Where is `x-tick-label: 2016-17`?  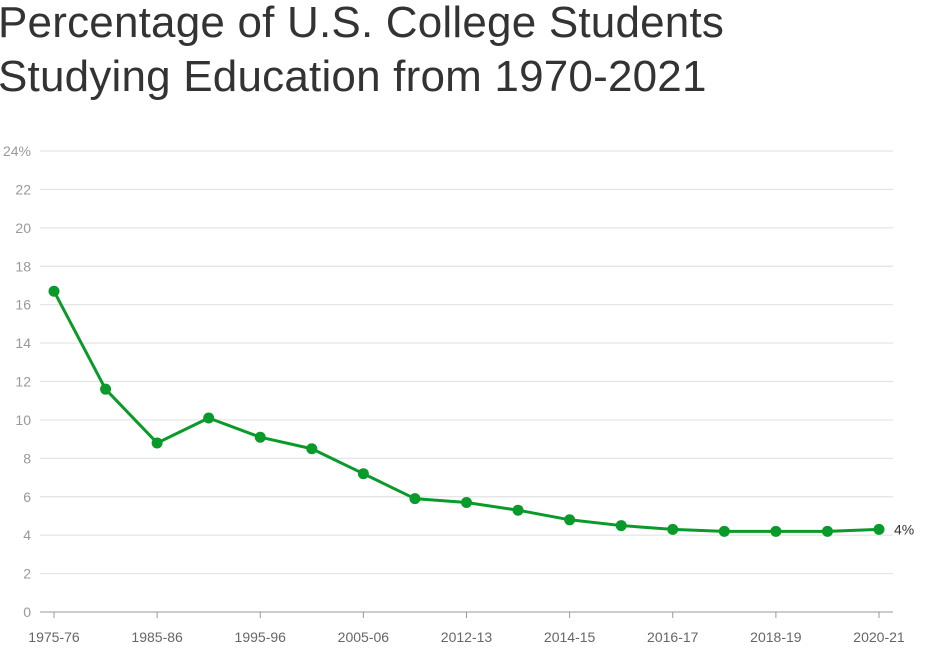
x-tick-label: 2016-17 is located at coordinates (673, 637).